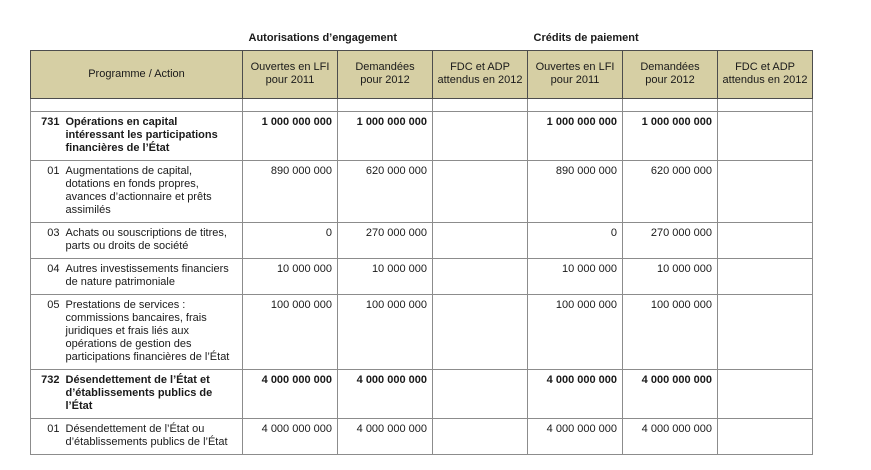 Image resolution: width=871 pixels, height=470 pixels. What do you see at coordinates (136, 74) in the screenshot?
I see `col-header-programme-action: Programme / Action` at bounding box center [136, 74].